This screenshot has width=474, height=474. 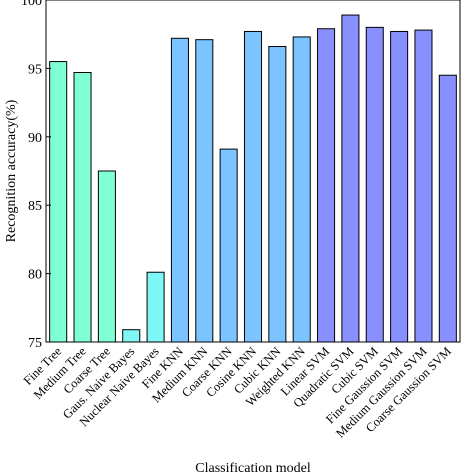 What do you see at coordinates (35, 206) in the screenshot?
I see `y-tick-label: 85` at bounding box center [35, 206].